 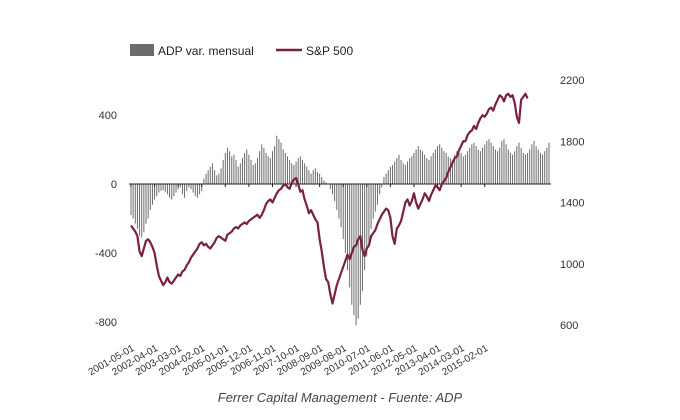 What do you see at coordinates (142, 50) in the screenshot?
I see `legend-swatch-bars` at bounding box center [142, 50].